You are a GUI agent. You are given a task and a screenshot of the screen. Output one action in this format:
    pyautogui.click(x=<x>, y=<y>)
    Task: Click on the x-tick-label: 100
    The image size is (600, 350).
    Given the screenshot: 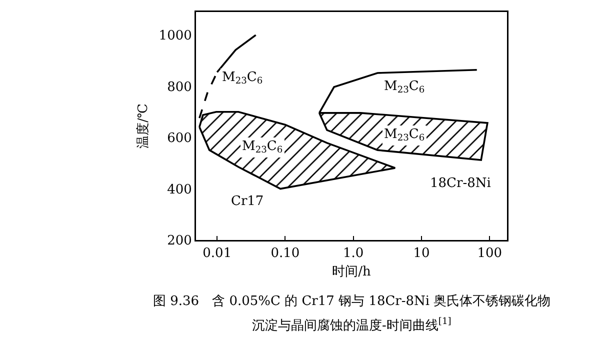 What is the action you would take?
    pyautogui.click(x=489, y=254)
    